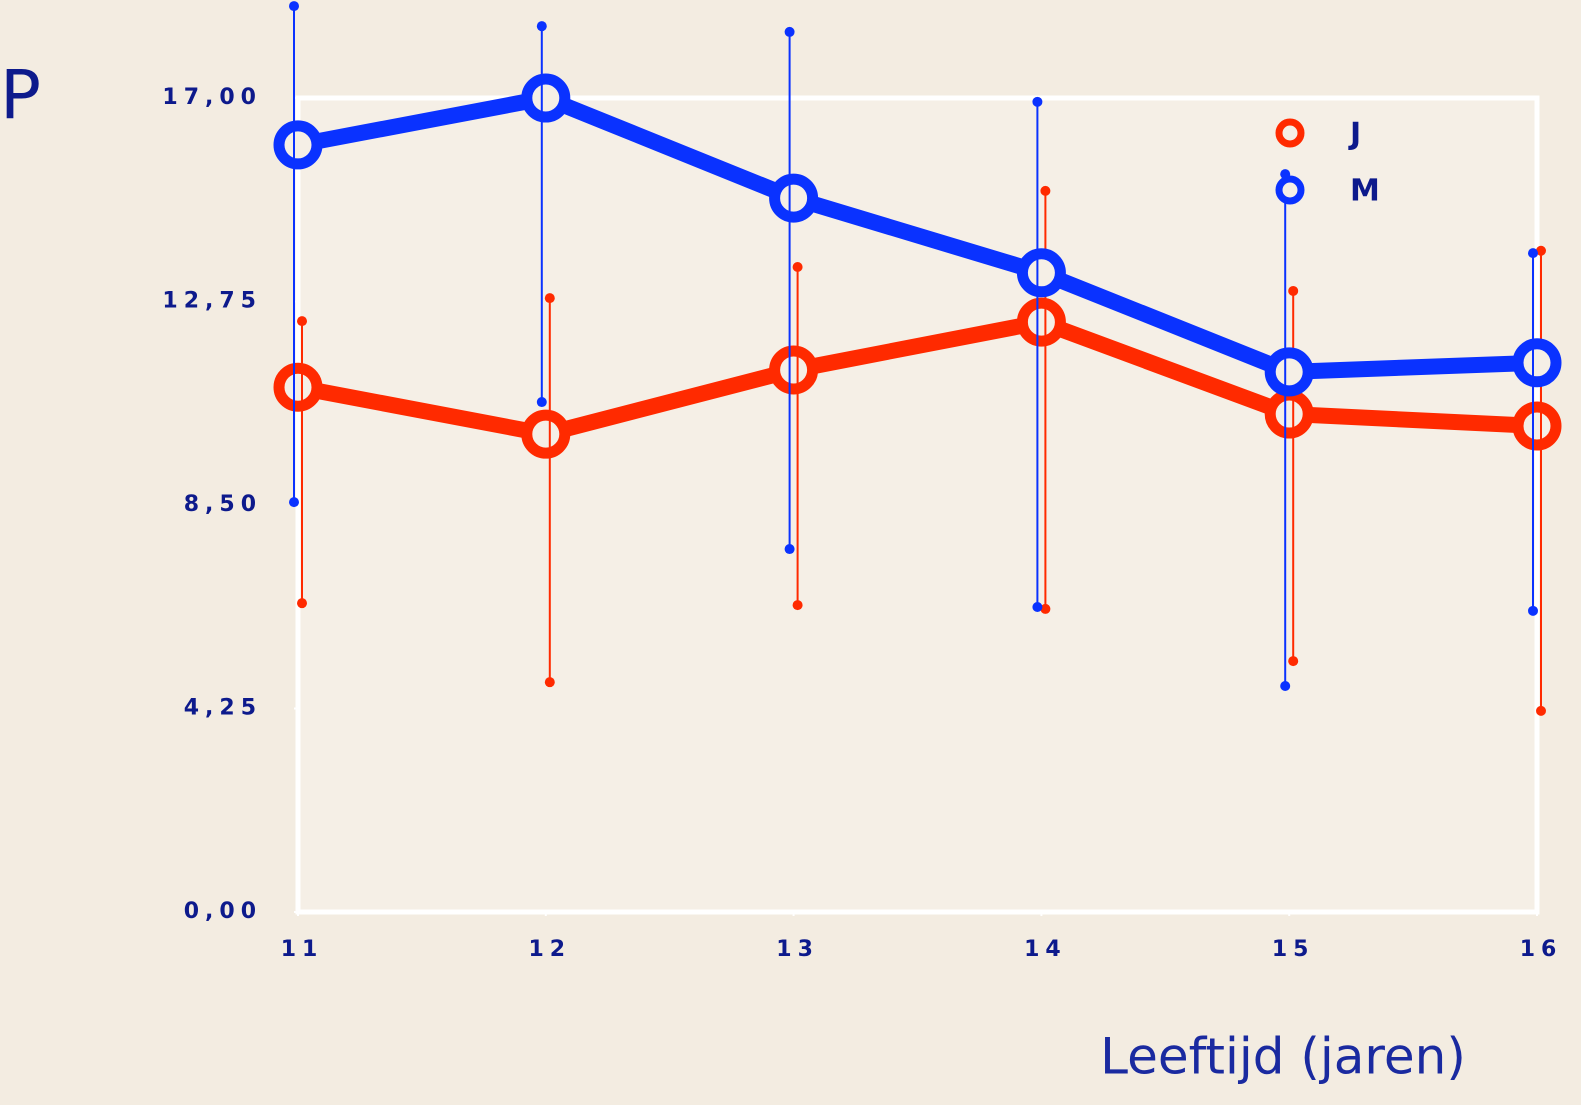  Describe the element at coordinates (20, 96) in the screenshot. I see `chart-title: P` at that location.